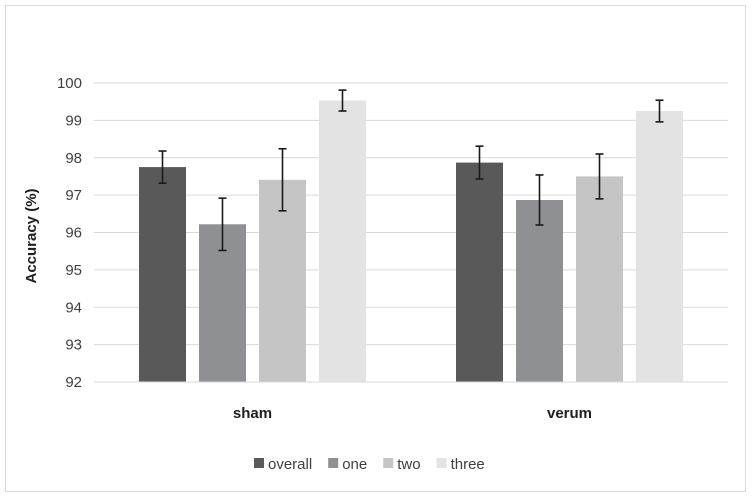  Describe the element at coordinates (162, 274) in the screenshot. I see `bar-sham-overall` at that location.